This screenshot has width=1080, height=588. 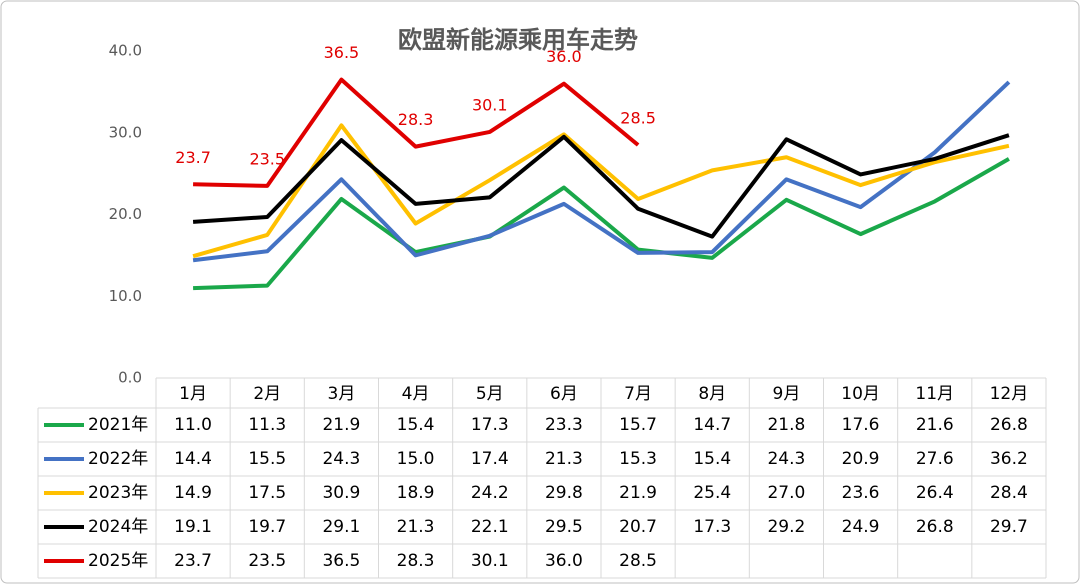 What do you see at coordinates (341, 561) in the screenshot?
I see `table-cell: 36.5` at bounding box center [341, 561].